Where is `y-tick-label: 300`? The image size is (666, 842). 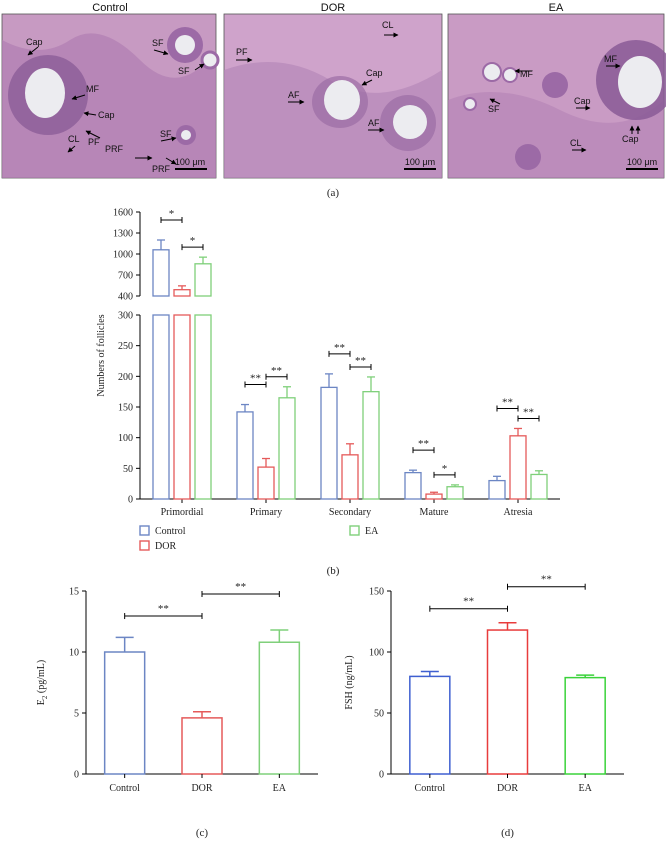
y-tick-label: 300 is located at coordinates (125, 316).